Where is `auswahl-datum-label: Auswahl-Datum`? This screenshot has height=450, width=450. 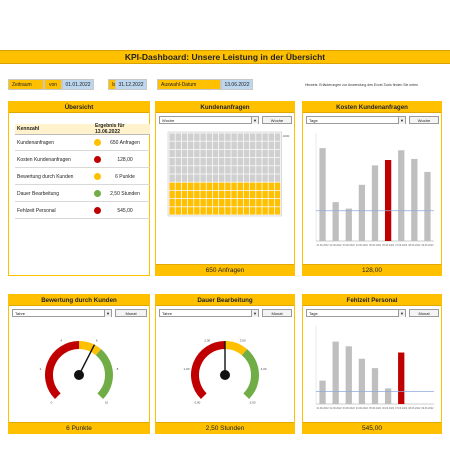 auswahl-datum-label: Auswahl-Datum is located at coordinates (189, 84).